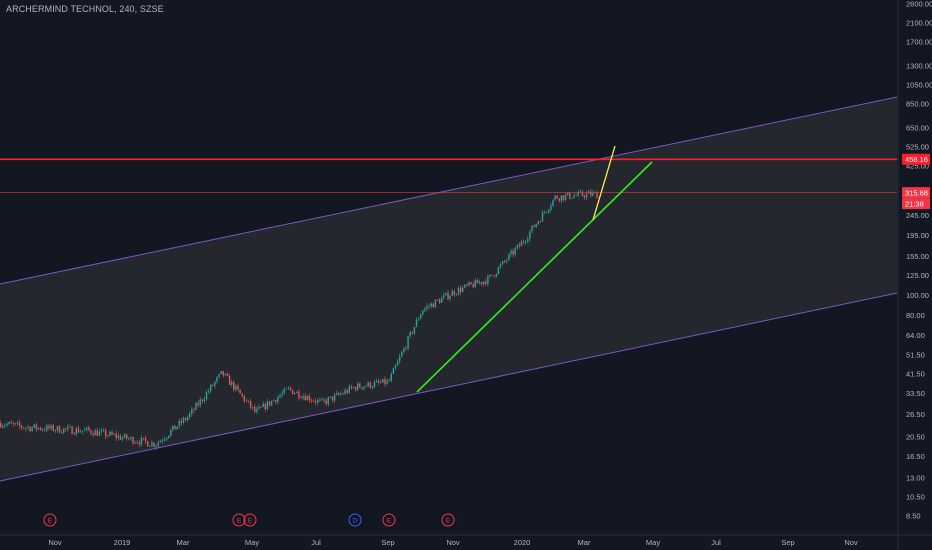  What do you see at coordinates (915, 477) in the screenshot?
I see `y-tick-label: 13.00` at bounding box center [915, 477].